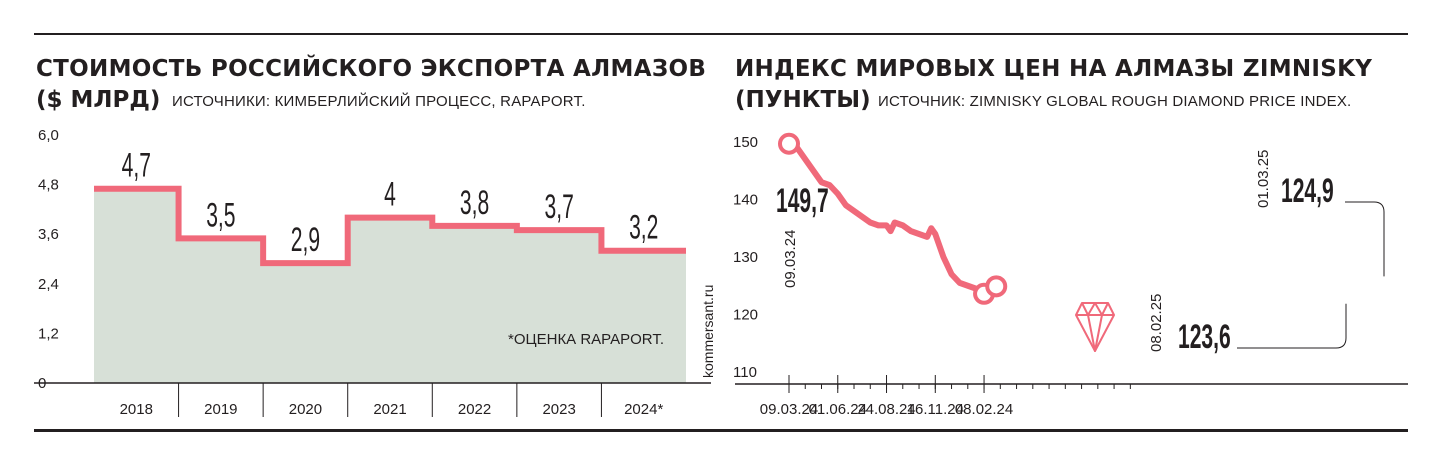 The image size is (1440, 464). What do you see at coordinates (893, 218) in the screenshot?
I see `index-line` at bounding box center [893, 218].